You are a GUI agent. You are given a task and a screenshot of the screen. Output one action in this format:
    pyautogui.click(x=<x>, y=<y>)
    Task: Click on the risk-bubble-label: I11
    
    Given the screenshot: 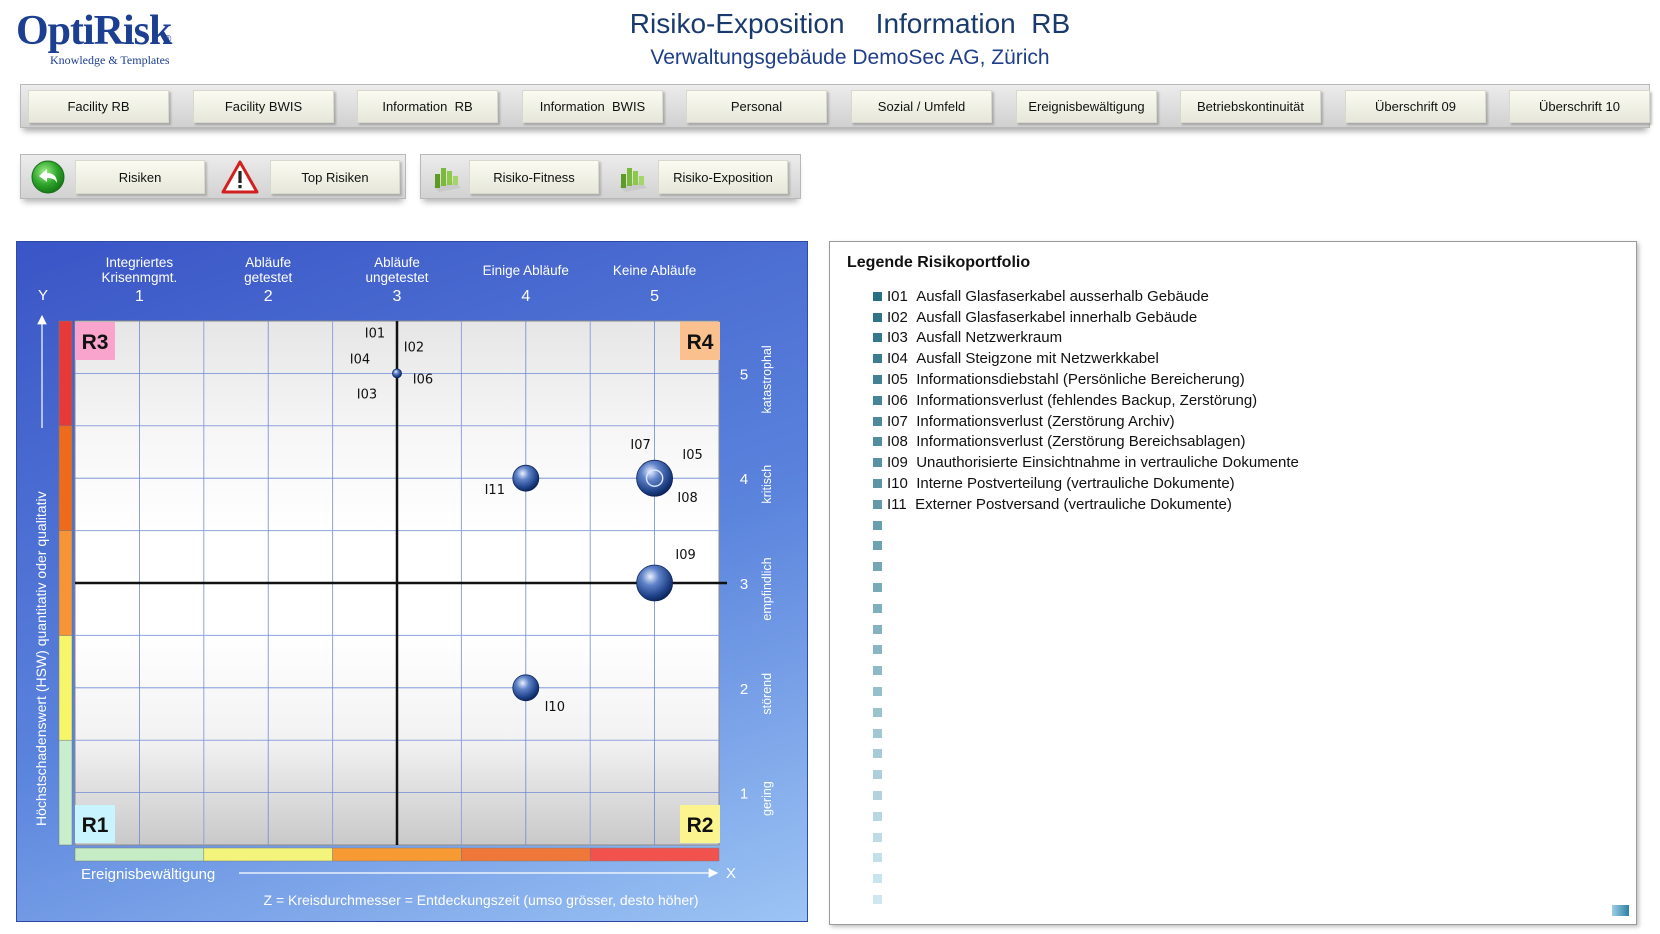 What is the action you would take?
    pyautogui.click(x=495, y=490)
    